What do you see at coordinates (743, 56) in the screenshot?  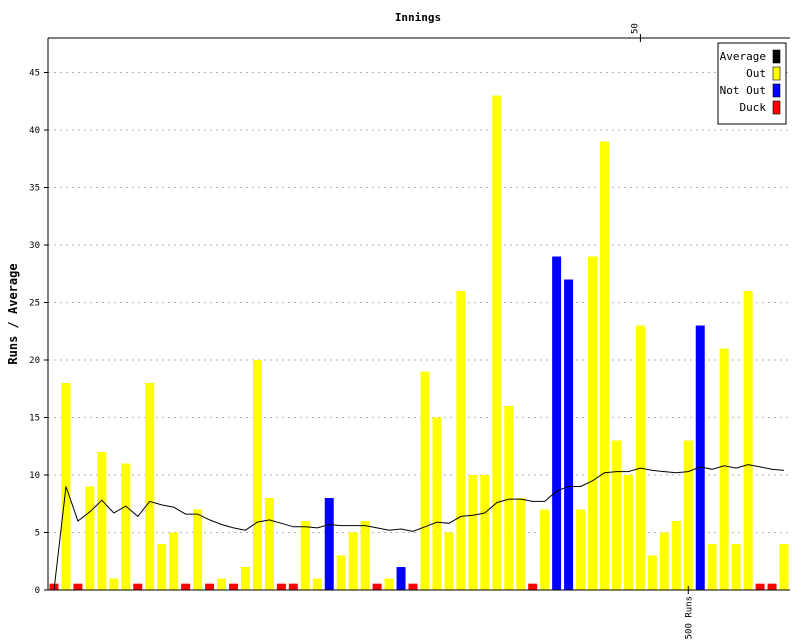 I see `legend-label: Average` at bounding box center [743, 56].